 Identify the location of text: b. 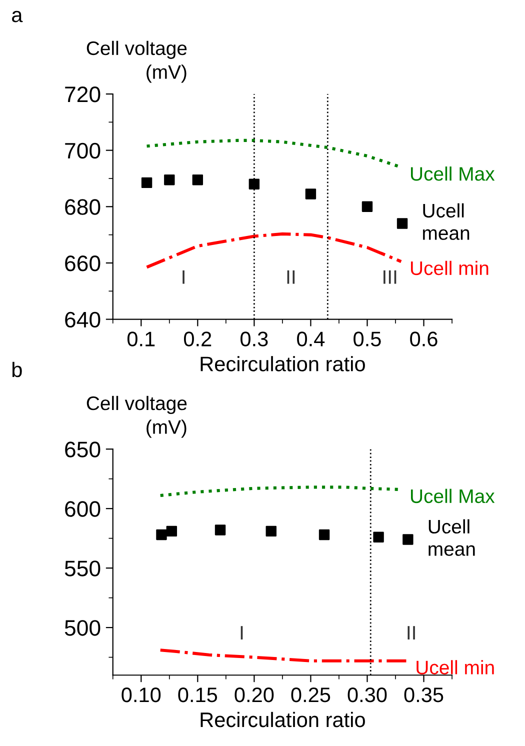
(17, 370).